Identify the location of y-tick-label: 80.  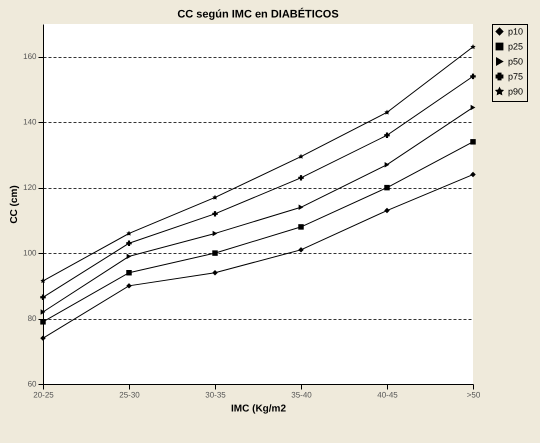
(33, 319).